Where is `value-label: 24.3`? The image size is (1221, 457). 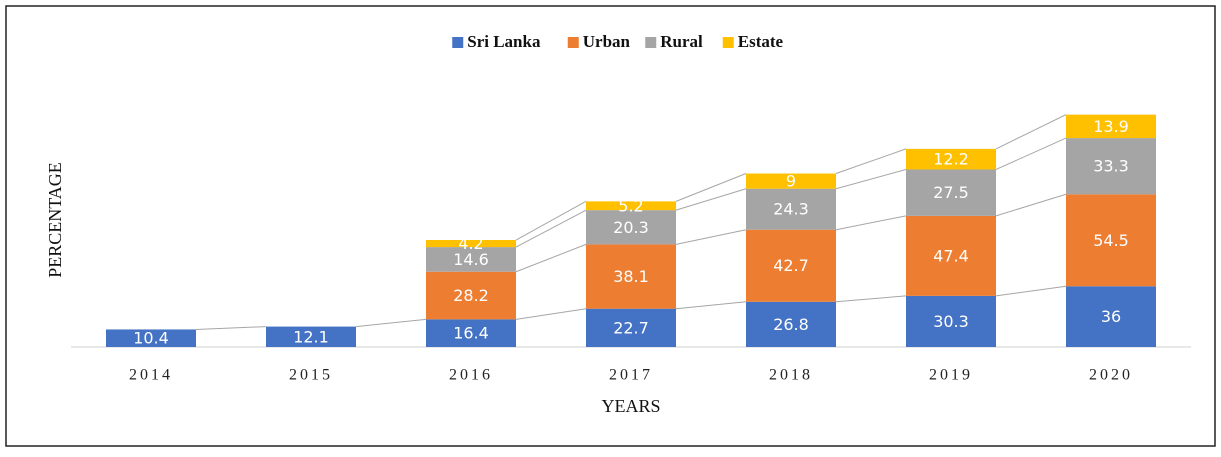
value-label: 24.3 is located at coordinates (791, 209).